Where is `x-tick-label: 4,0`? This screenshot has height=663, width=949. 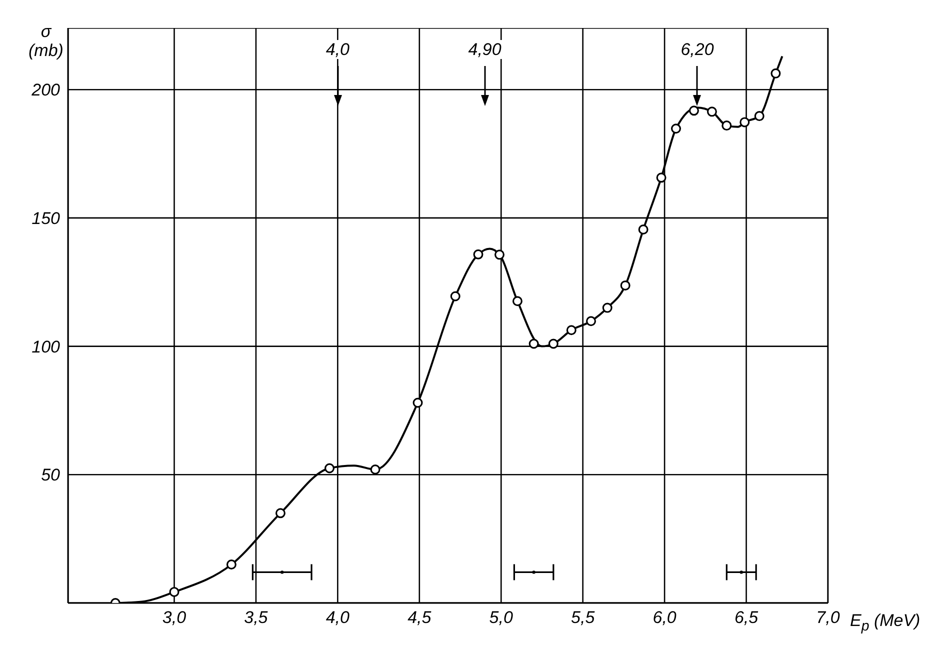
x-tick-label: 4,0 is located at coordinates (338, 618).